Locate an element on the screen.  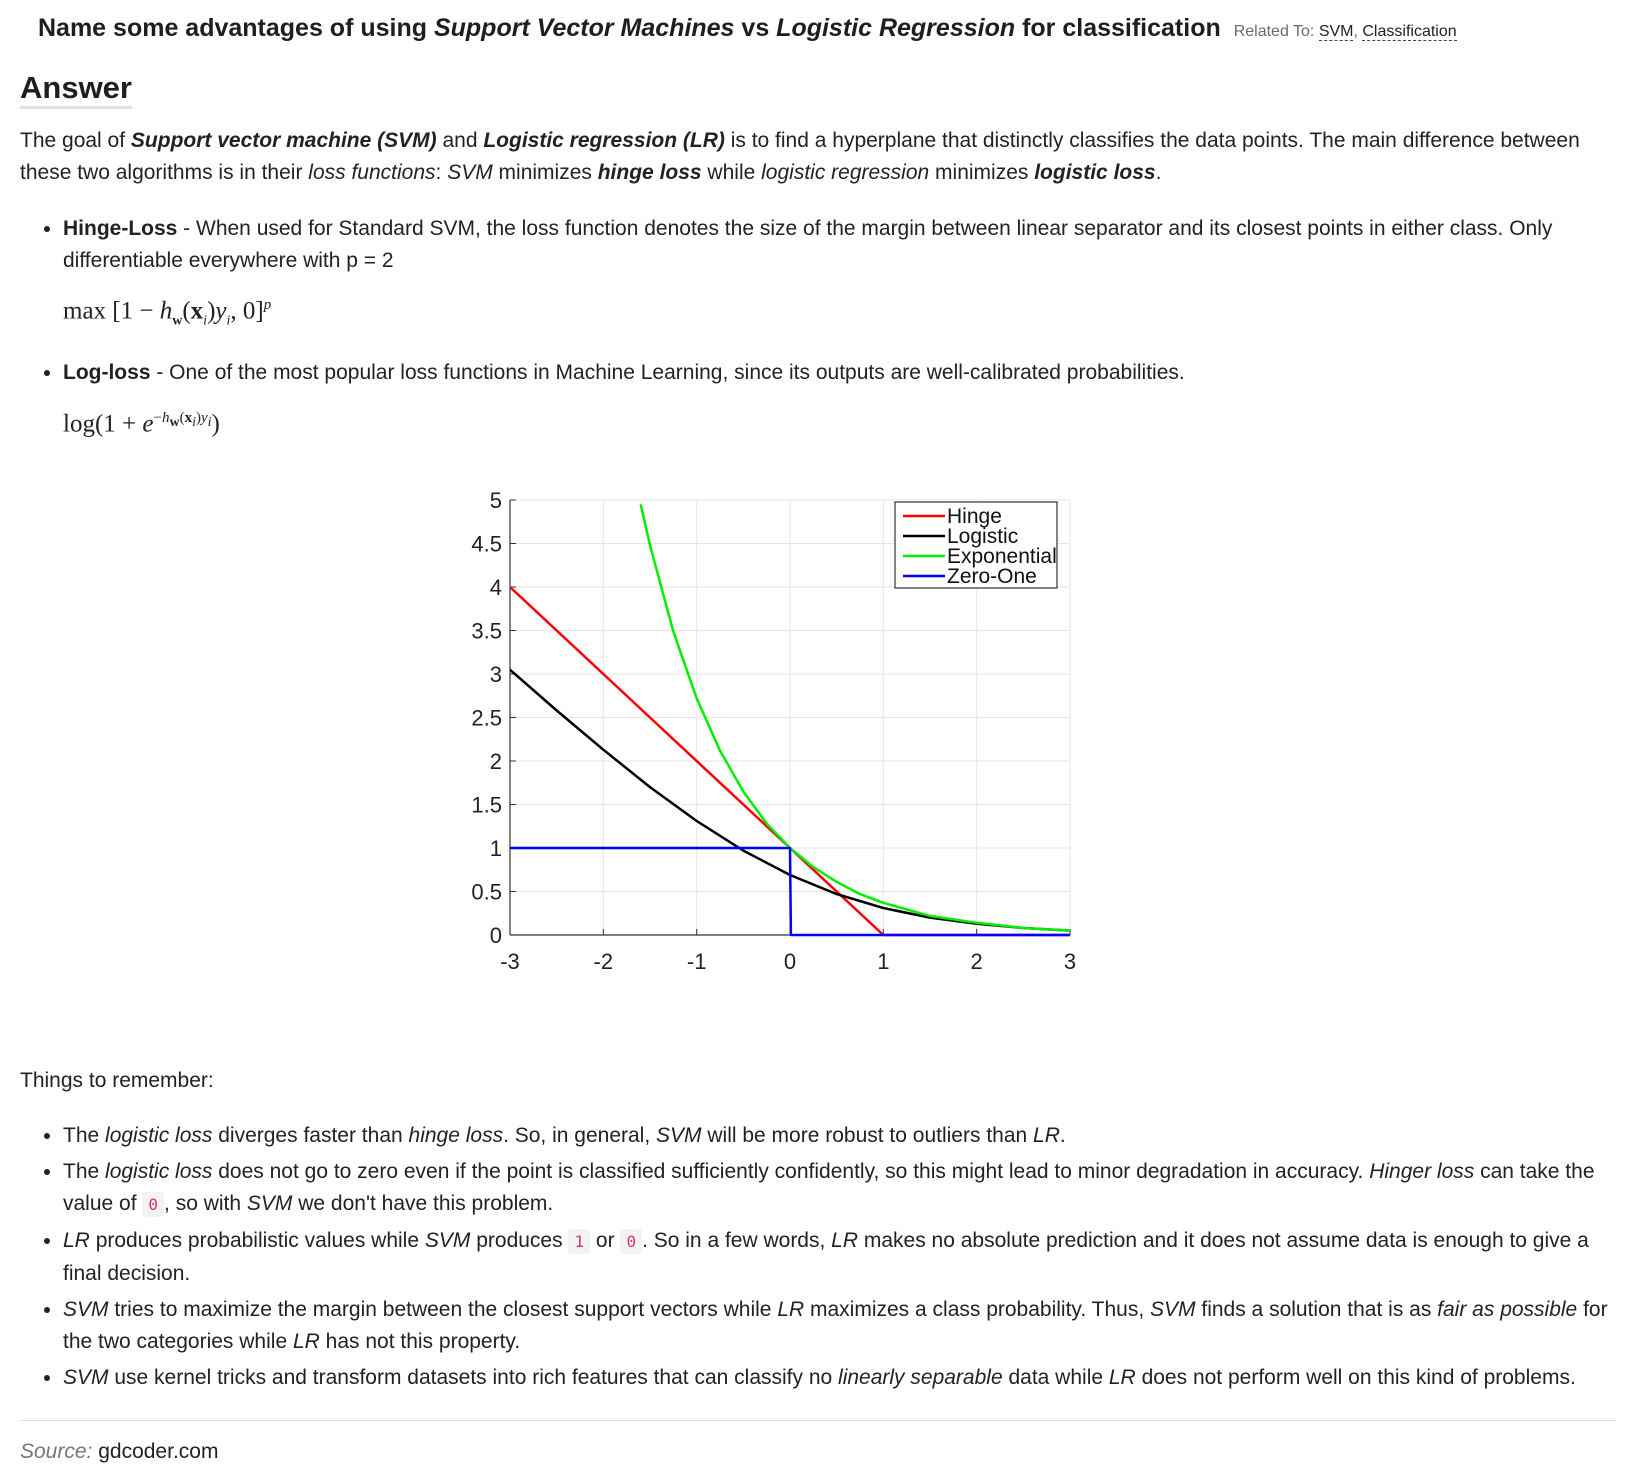
related-tags: Related To: SVM, Classification is located at coordinates (1345, 32).